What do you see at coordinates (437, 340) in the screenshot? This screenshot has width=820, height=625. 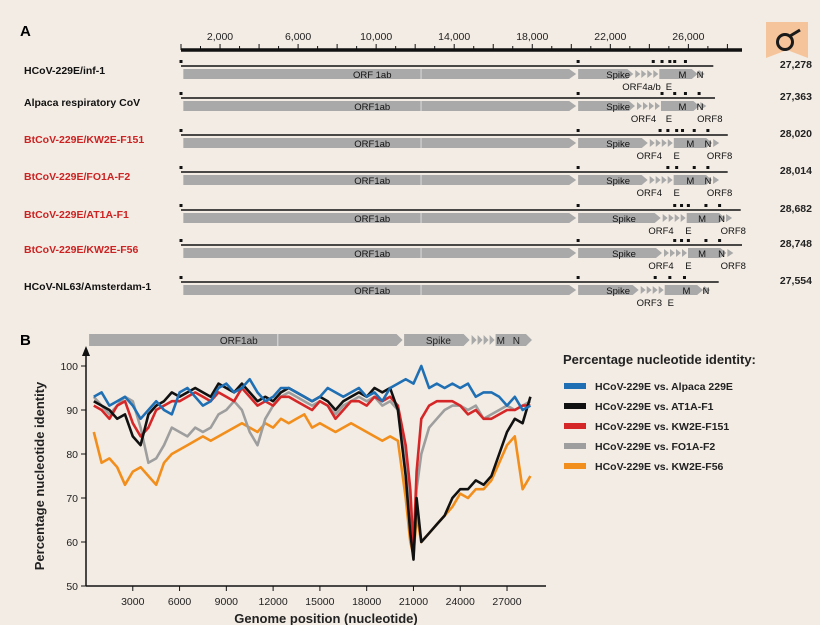 I see `spike-bar-arrow` at bounding box center [437, 340].